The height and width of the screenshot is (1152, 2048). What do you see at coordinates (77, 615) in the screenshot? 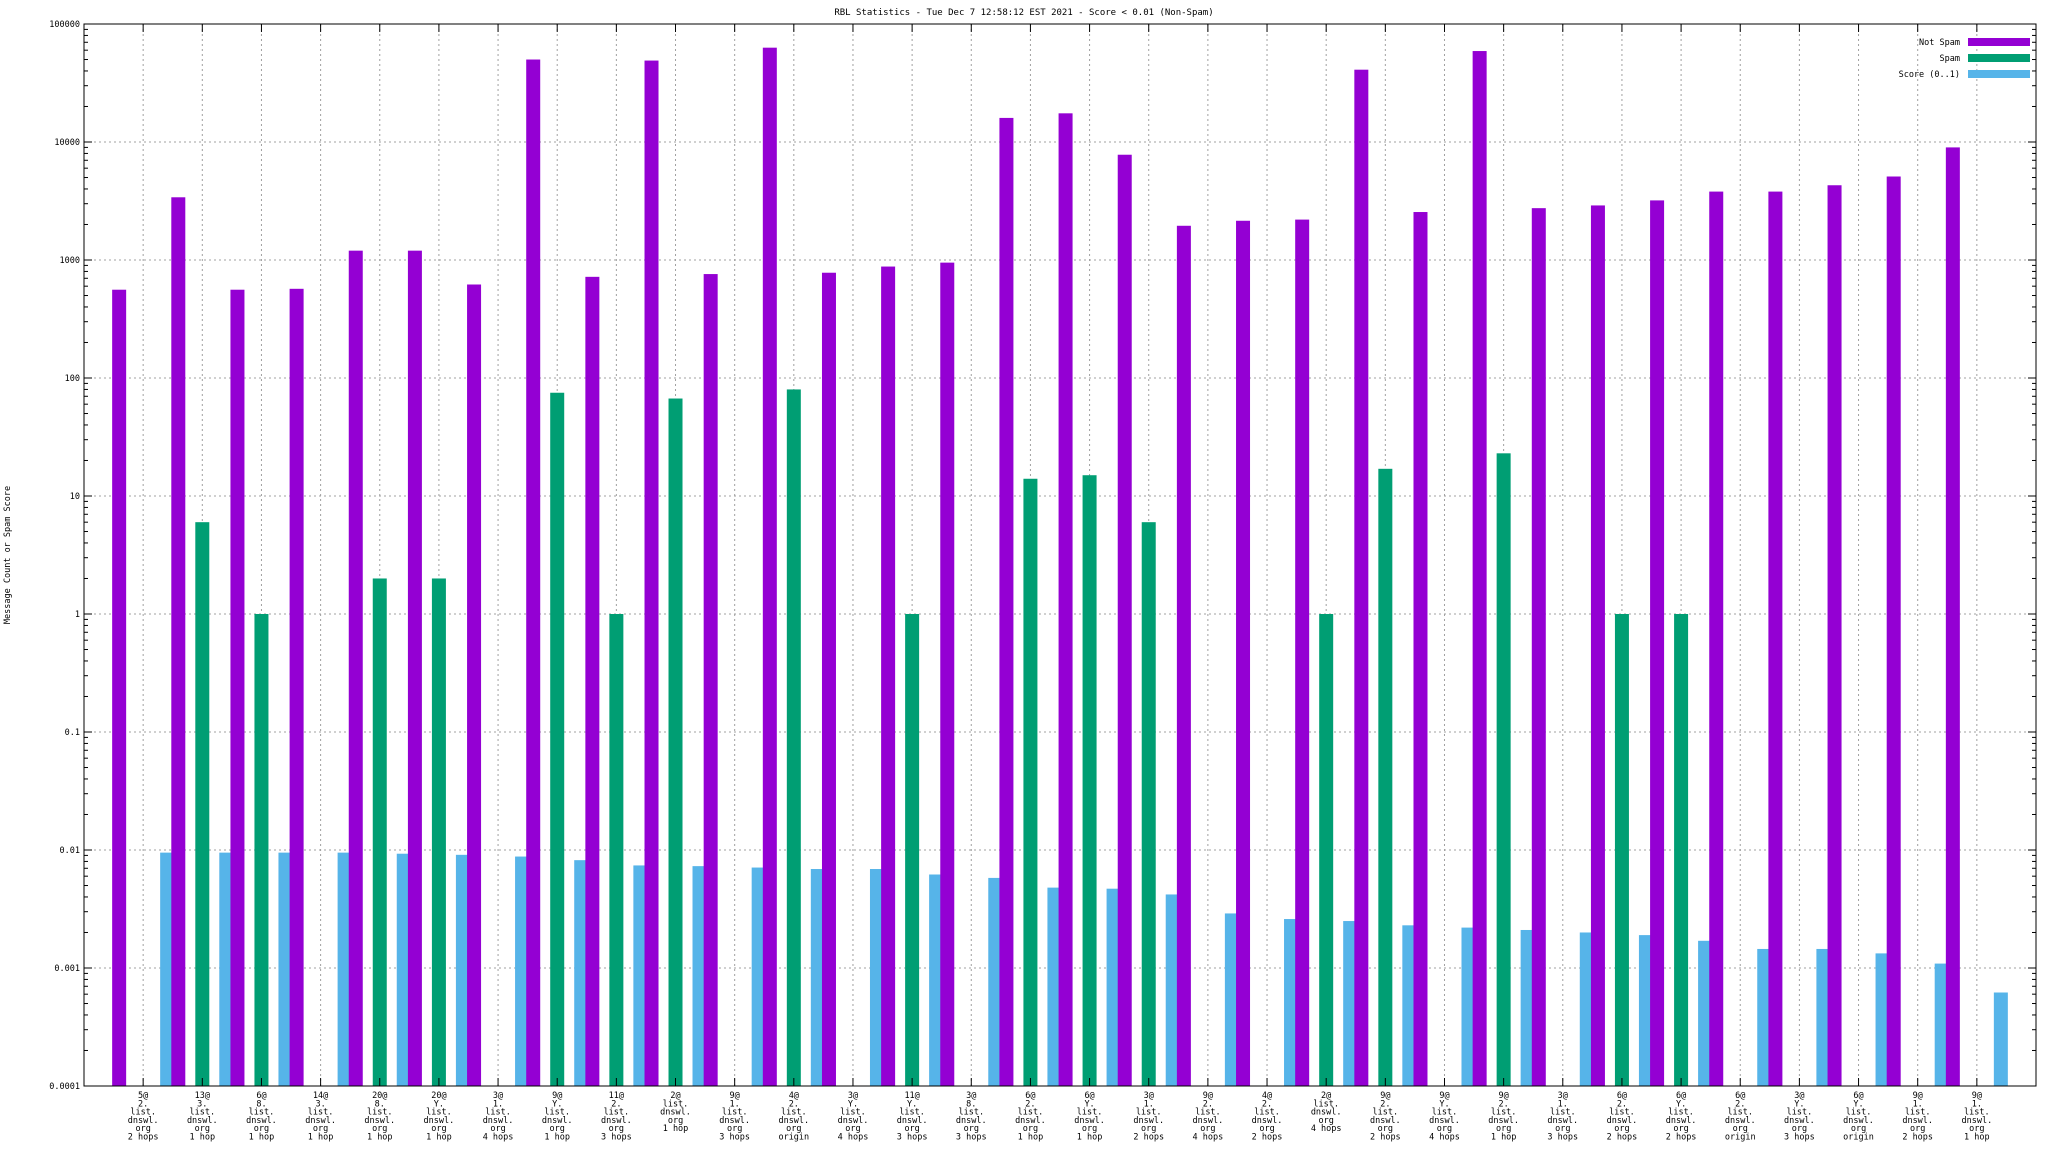
I see `y-tick-label: 1` at bounding box center [77, 615].